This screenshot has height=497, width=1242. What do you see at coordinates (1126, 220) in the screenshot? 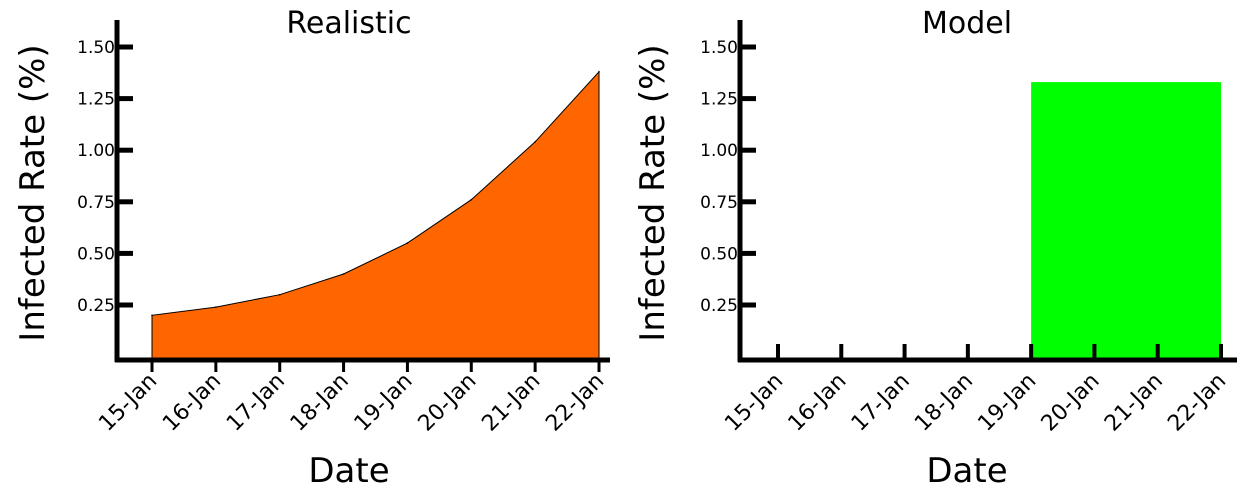
I see `bar` at bounding box center [1126, 220].